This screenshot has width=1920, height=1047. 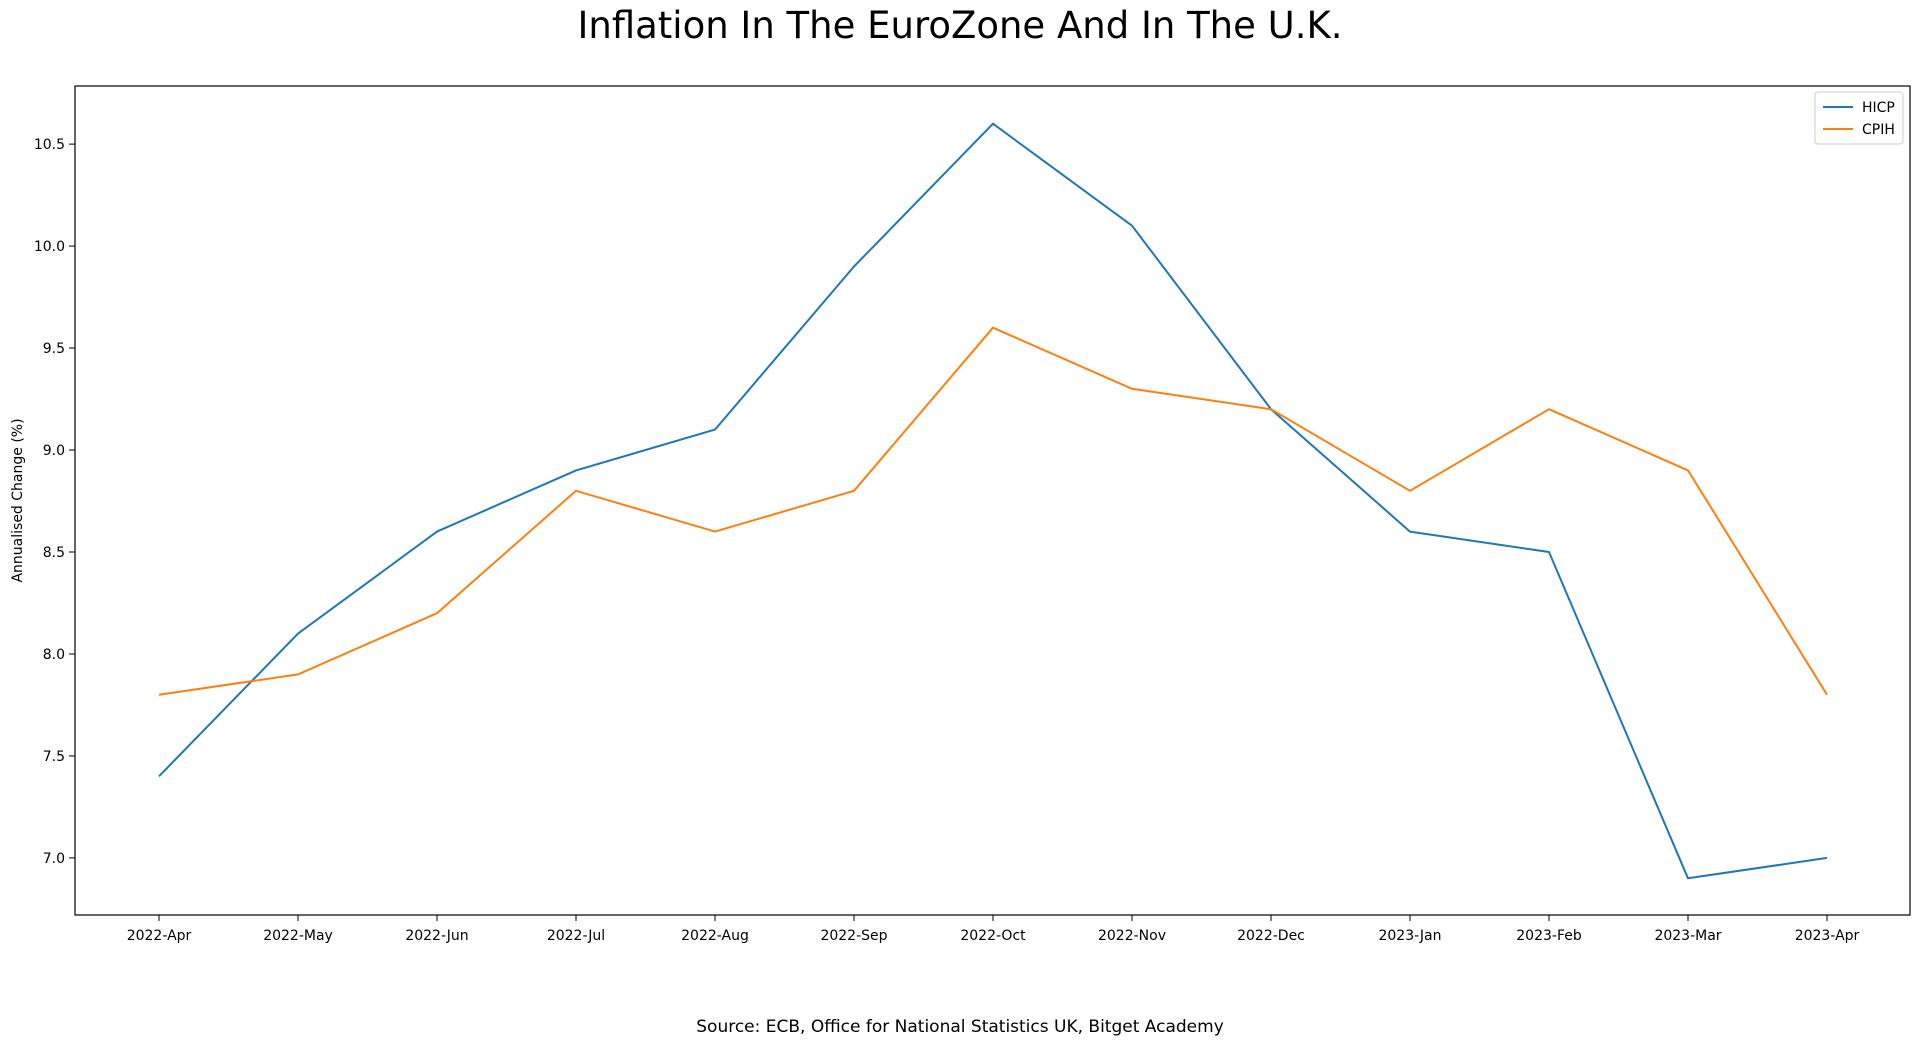 I want to click on x-tick-label: 2023-Apr, so click(x=1827, y=936).